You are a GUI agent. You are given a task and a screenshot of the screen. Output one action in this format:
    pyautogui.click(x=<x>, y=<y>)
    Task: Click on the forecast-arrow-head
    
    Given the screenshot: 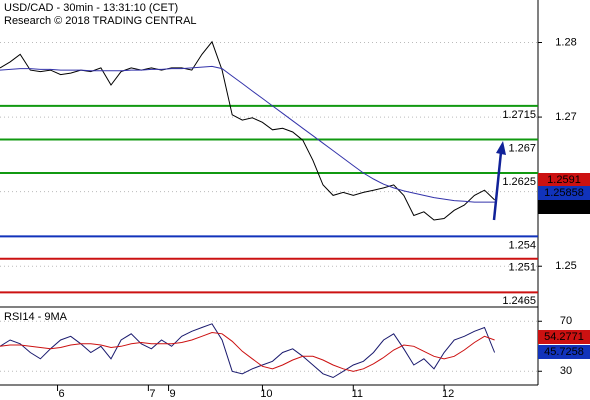 What is the action you would take?
    pyautogui.click(x=501, y=148)
    